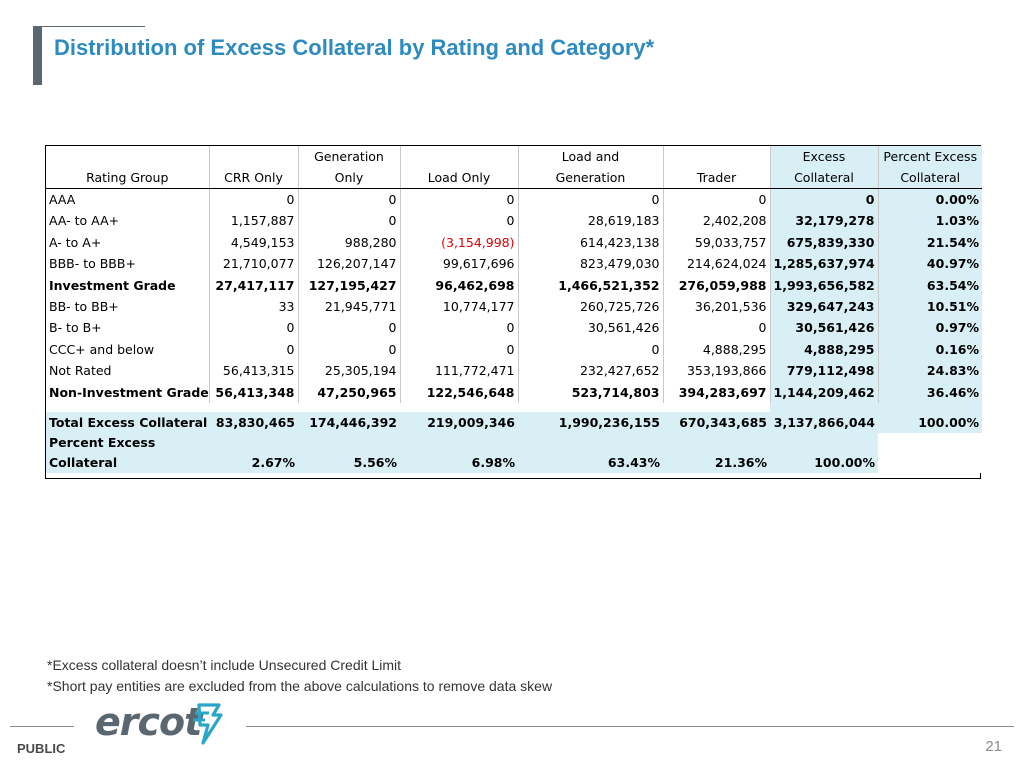  I want to click on table-cell: 523,714,803, so click(590, 392).